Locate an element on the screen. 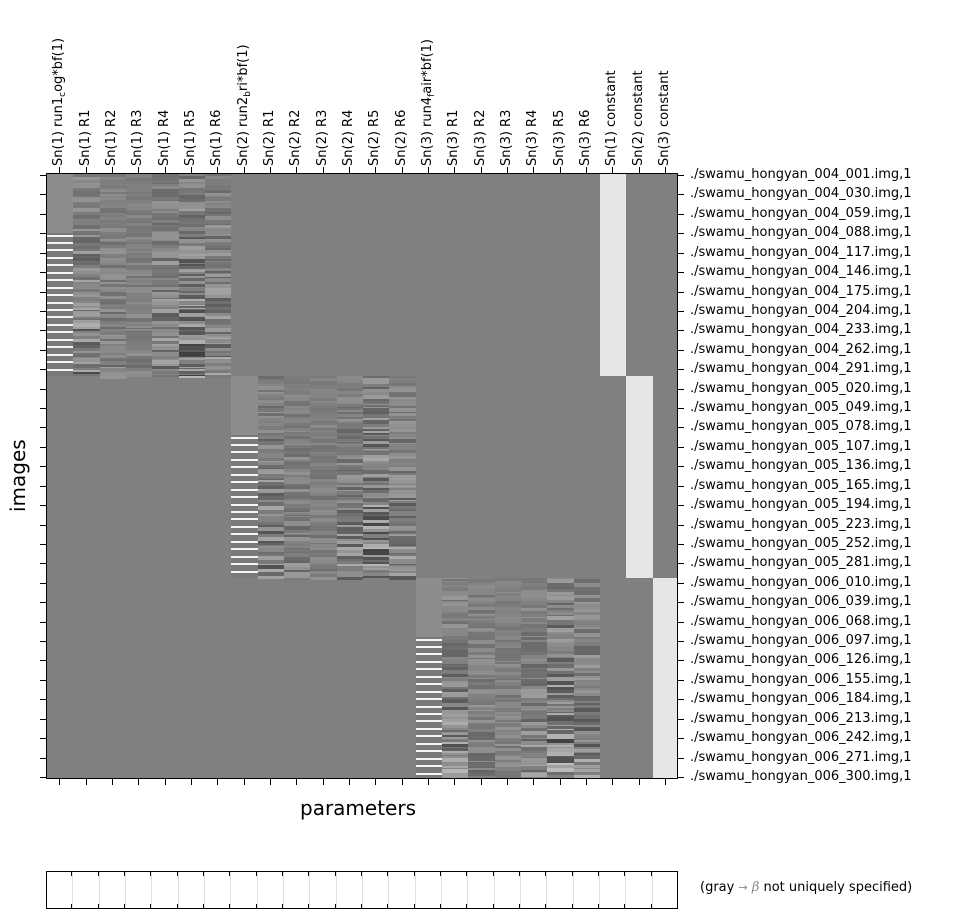 This screenshot has width=980, height=918. y-tick-label: ./swamu_hongyan_006_097.img,1 is located at coordinates (801, 641).